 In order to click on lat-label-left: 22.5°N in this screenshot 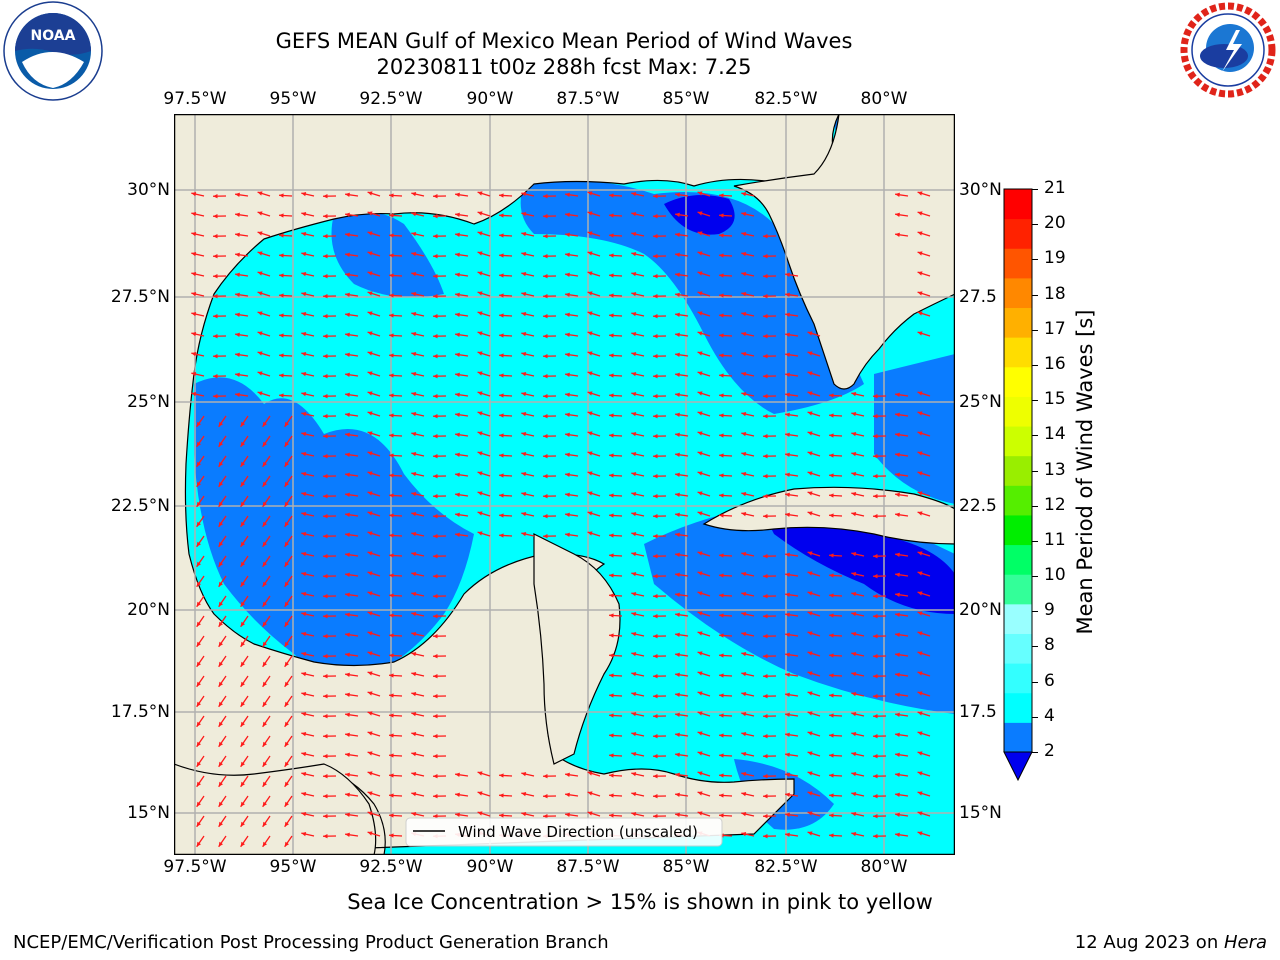, I will do `click(140, 506)`.